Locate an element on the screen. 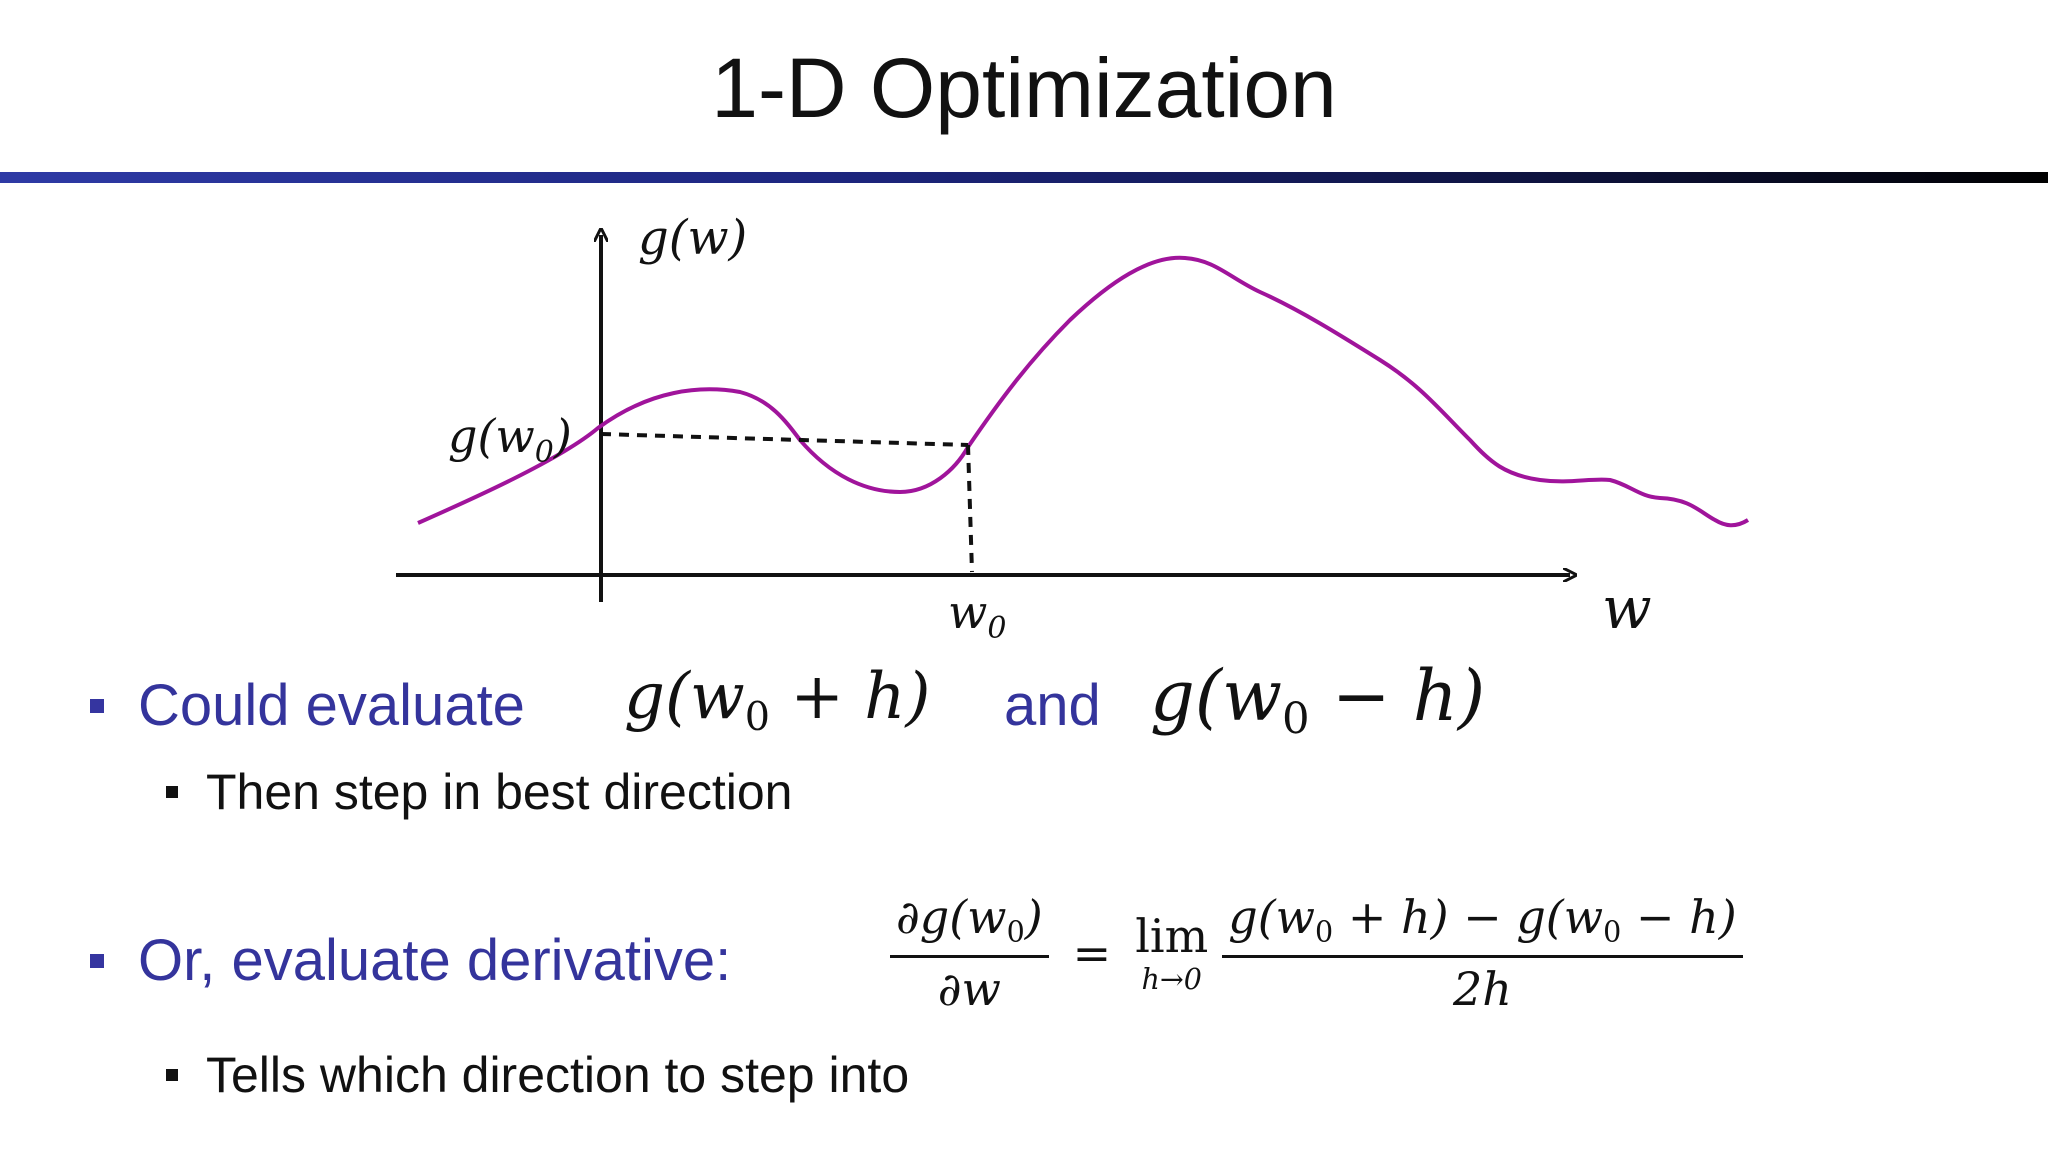 Image resolution: width=2048 pixels, height=1152 pixels. dashed-guide-vertical is located at coordinates (970, 508).